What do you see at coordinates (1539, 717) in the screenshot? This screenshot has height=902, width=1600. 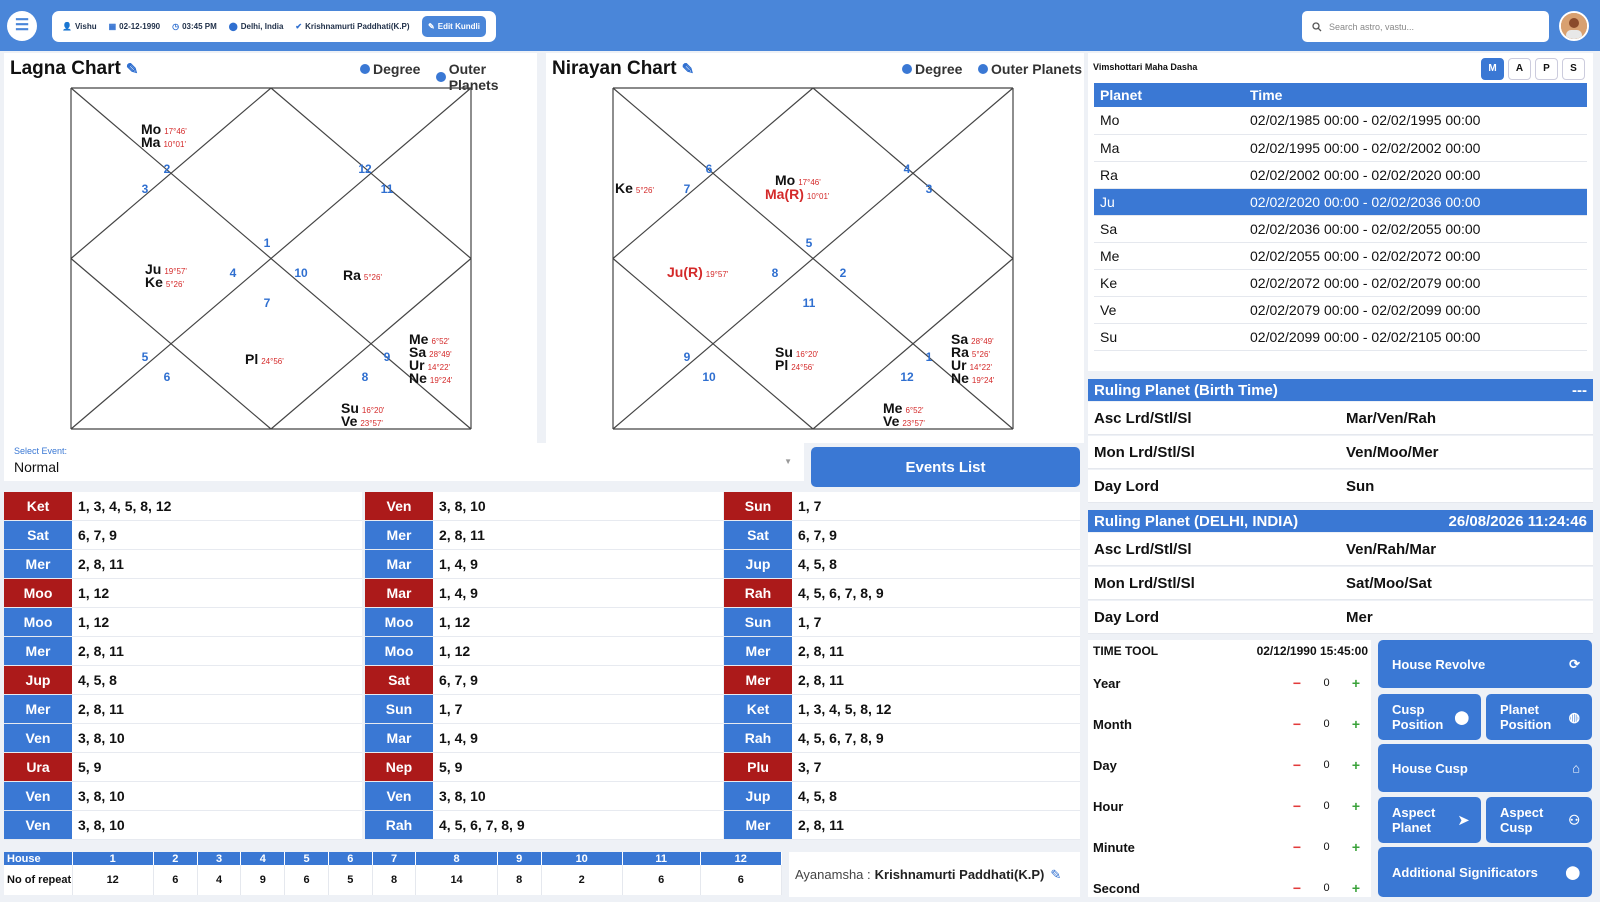 I see `planet-position-button: Planet Position ◍` at bounding box center [1539, 717].